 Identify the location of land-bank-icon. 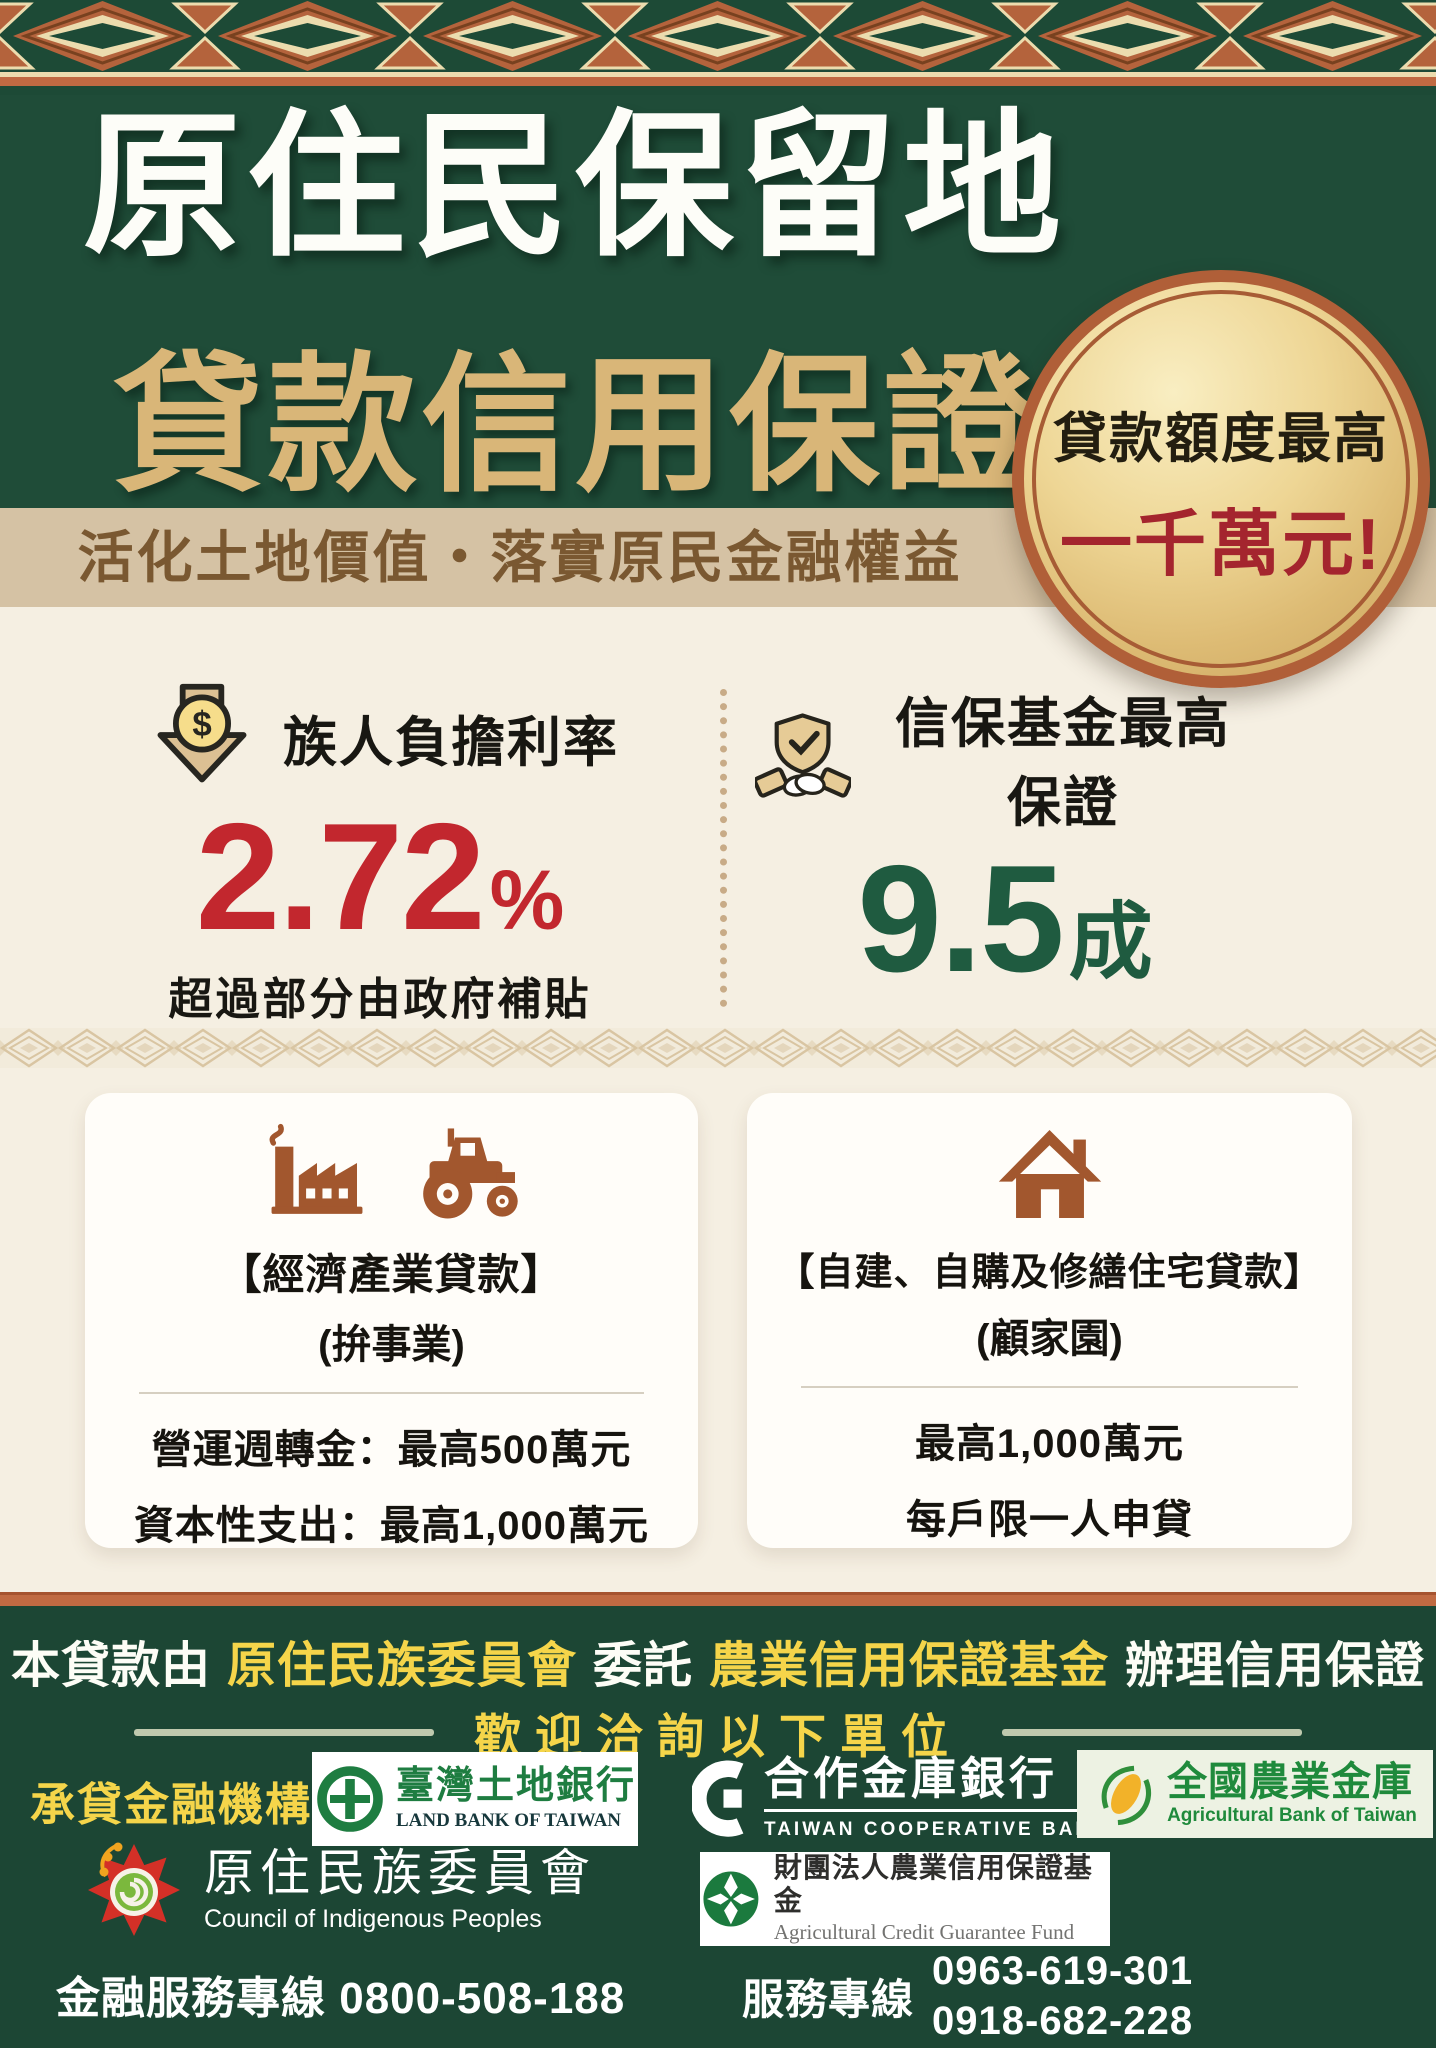
(350, 1799).